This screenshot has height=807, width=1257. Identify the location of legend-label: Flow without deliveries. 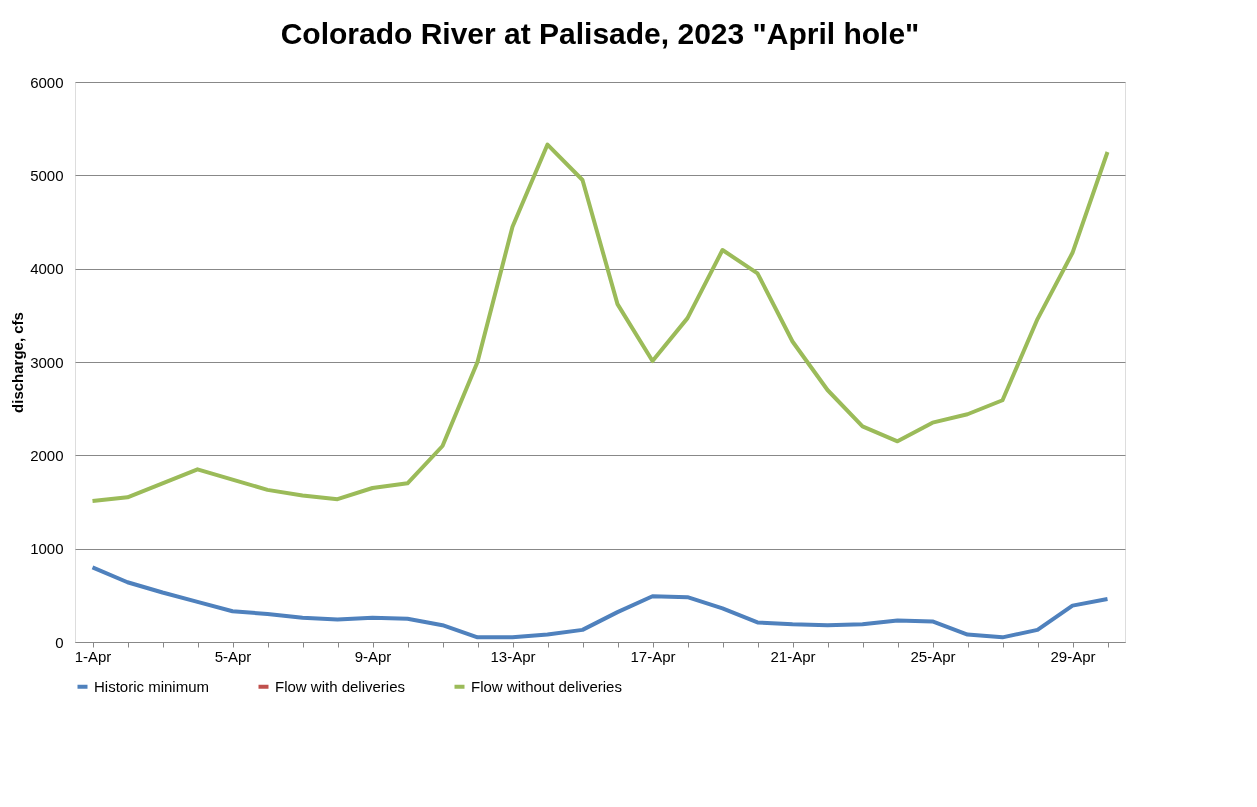
(546, 686).